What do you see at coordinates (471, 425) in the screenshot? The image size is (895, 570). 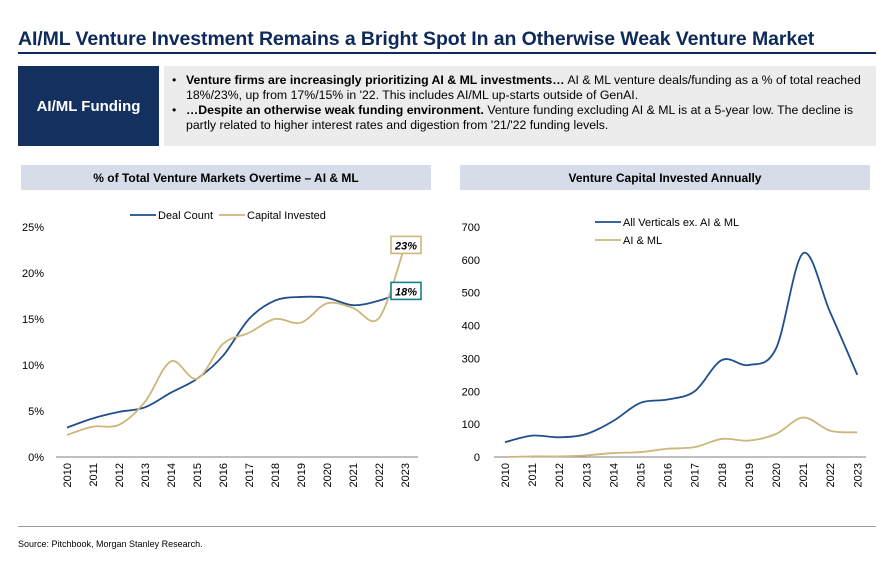 I see `y-tick-label: 100` at bounding box center [471, 425].